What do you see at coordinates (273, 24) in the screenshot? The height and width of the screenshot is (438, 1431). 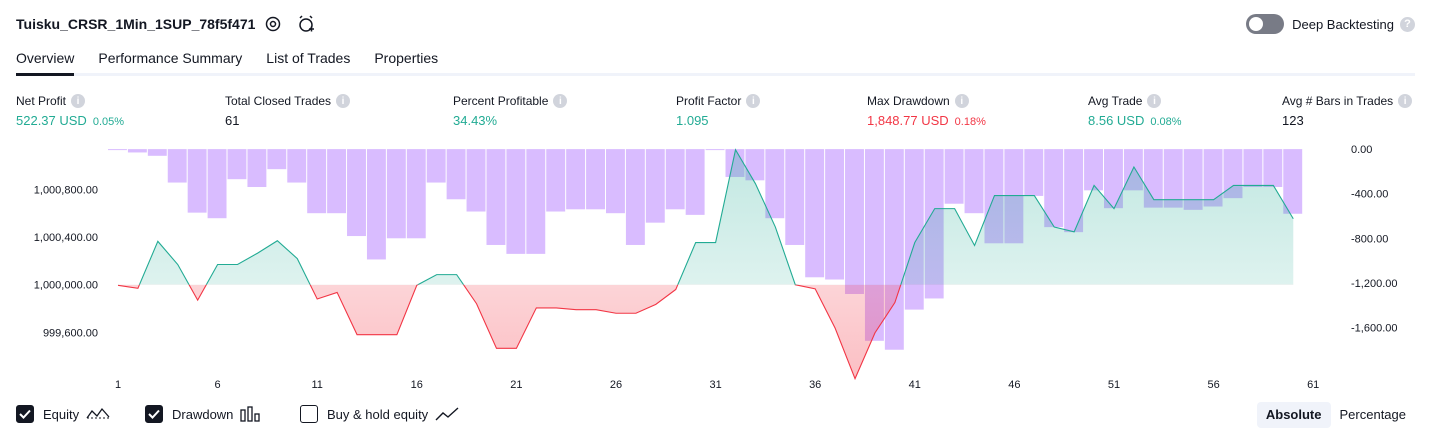 I see `gear-icon` at bounding box center [273, 24].